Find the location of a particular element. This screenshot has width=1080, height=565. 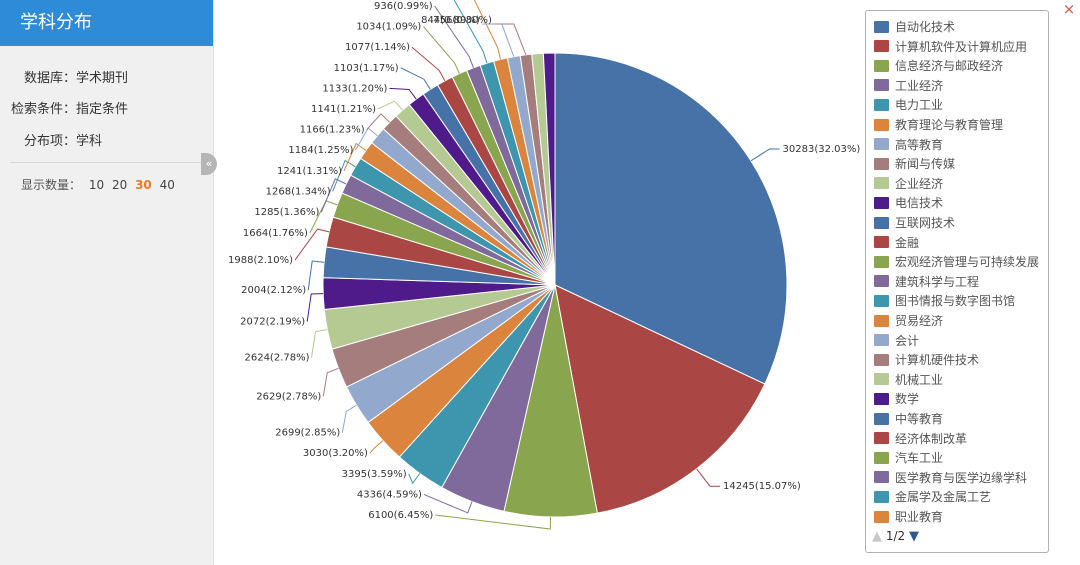

legend-item-15: 贸易经济 is located at coordinates (908, 320).